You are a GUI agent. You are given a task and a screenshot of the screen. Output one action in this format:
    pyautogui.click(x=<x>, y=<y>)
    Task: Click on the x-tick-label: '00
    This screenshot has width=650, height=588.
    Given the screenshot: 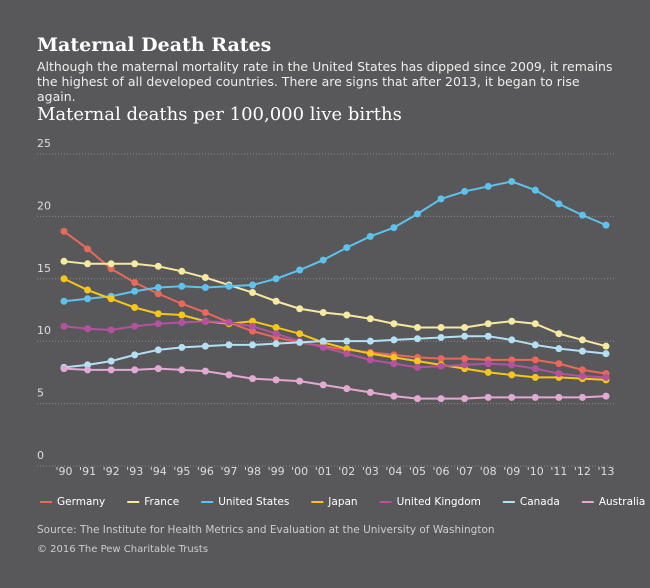 What is the action you would take?
    pyautogui.click(x=299, y=471)
    